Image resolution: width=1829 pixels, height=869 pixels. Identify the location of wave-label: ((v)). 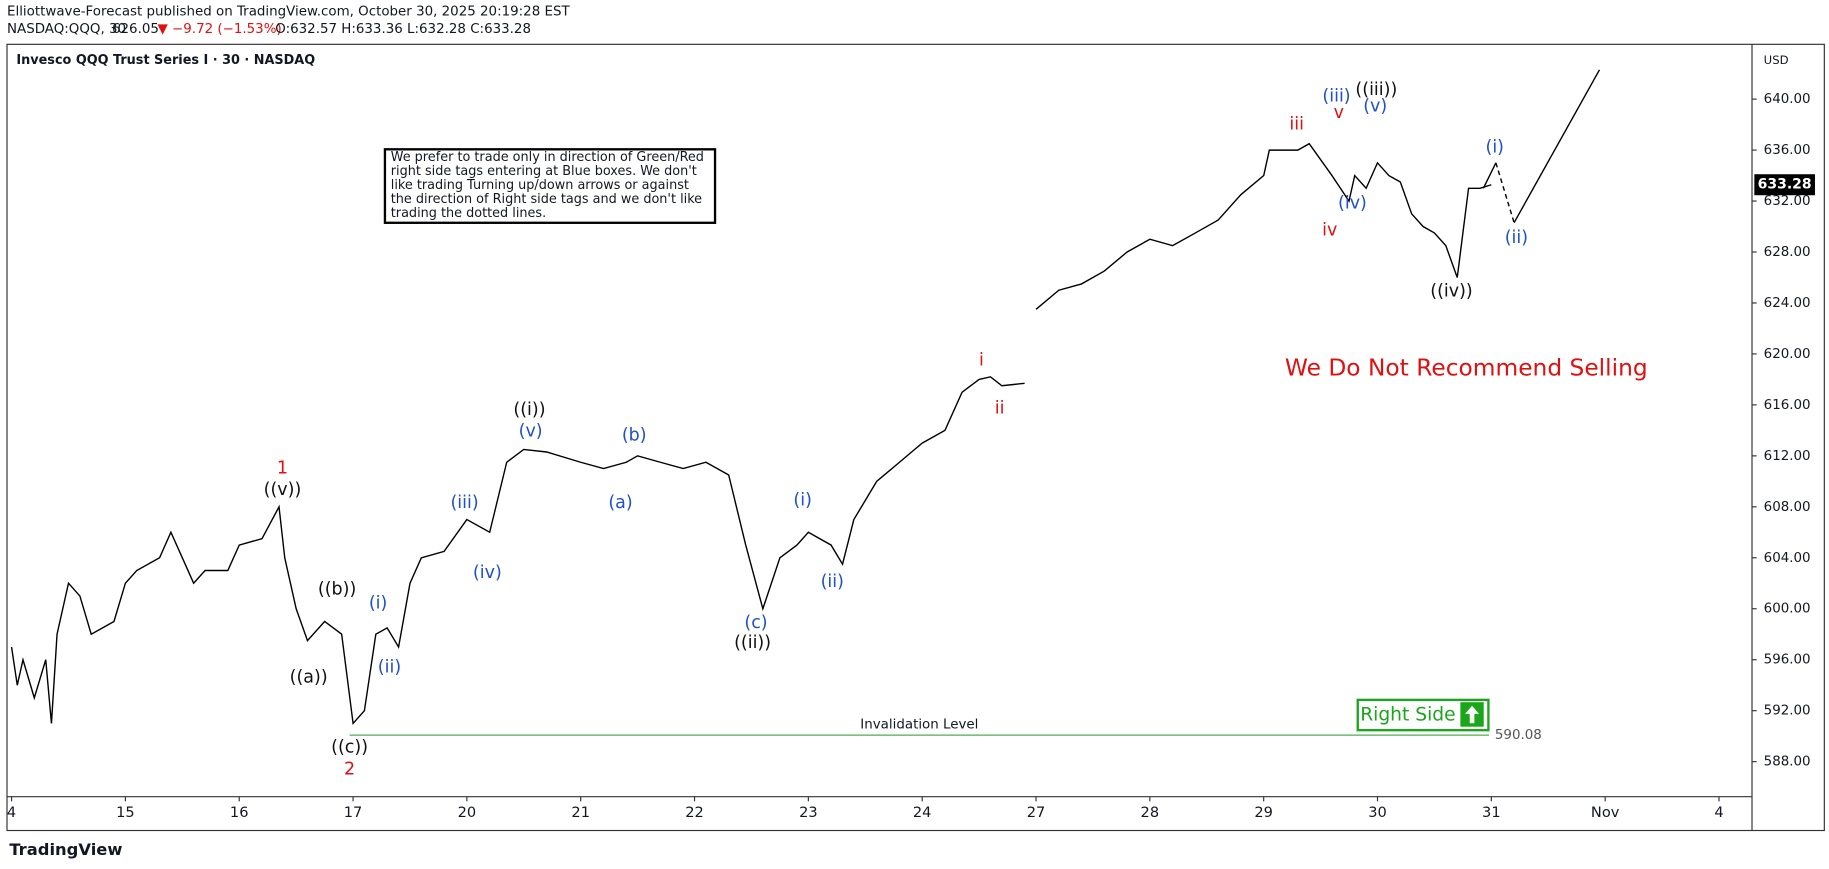
(283, 490).